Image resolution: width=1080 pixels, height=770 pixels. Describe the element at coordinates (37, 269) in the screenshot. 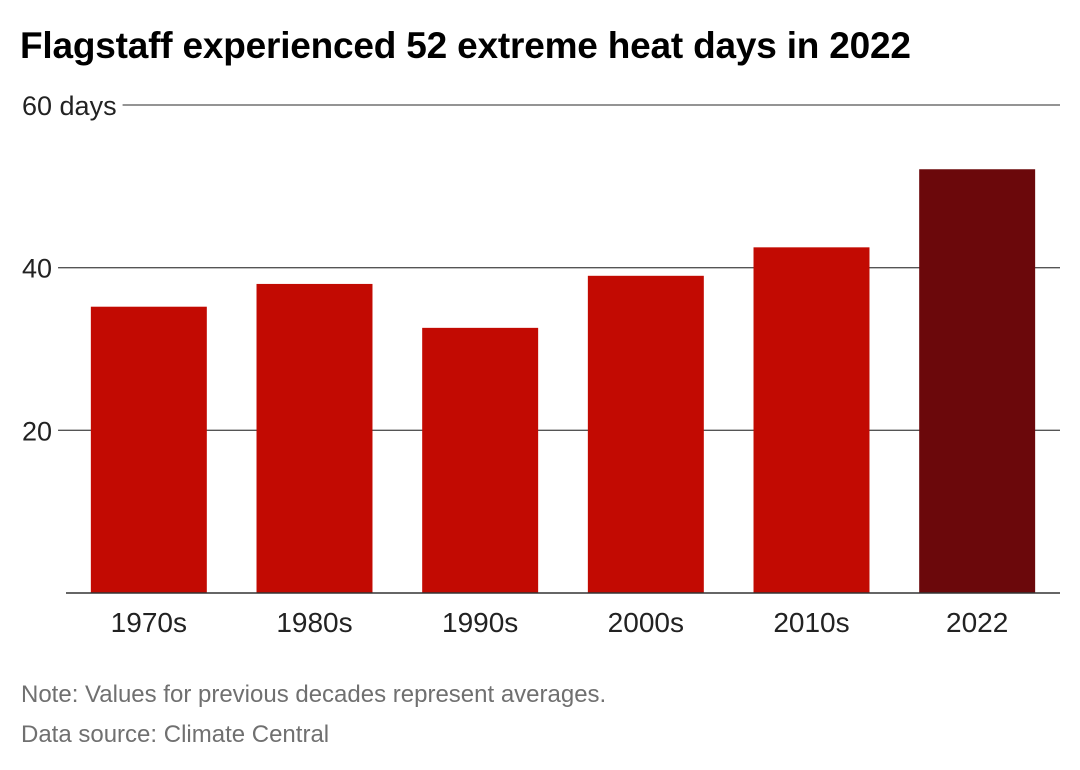

I see `y-tick-label: 40` at that location.